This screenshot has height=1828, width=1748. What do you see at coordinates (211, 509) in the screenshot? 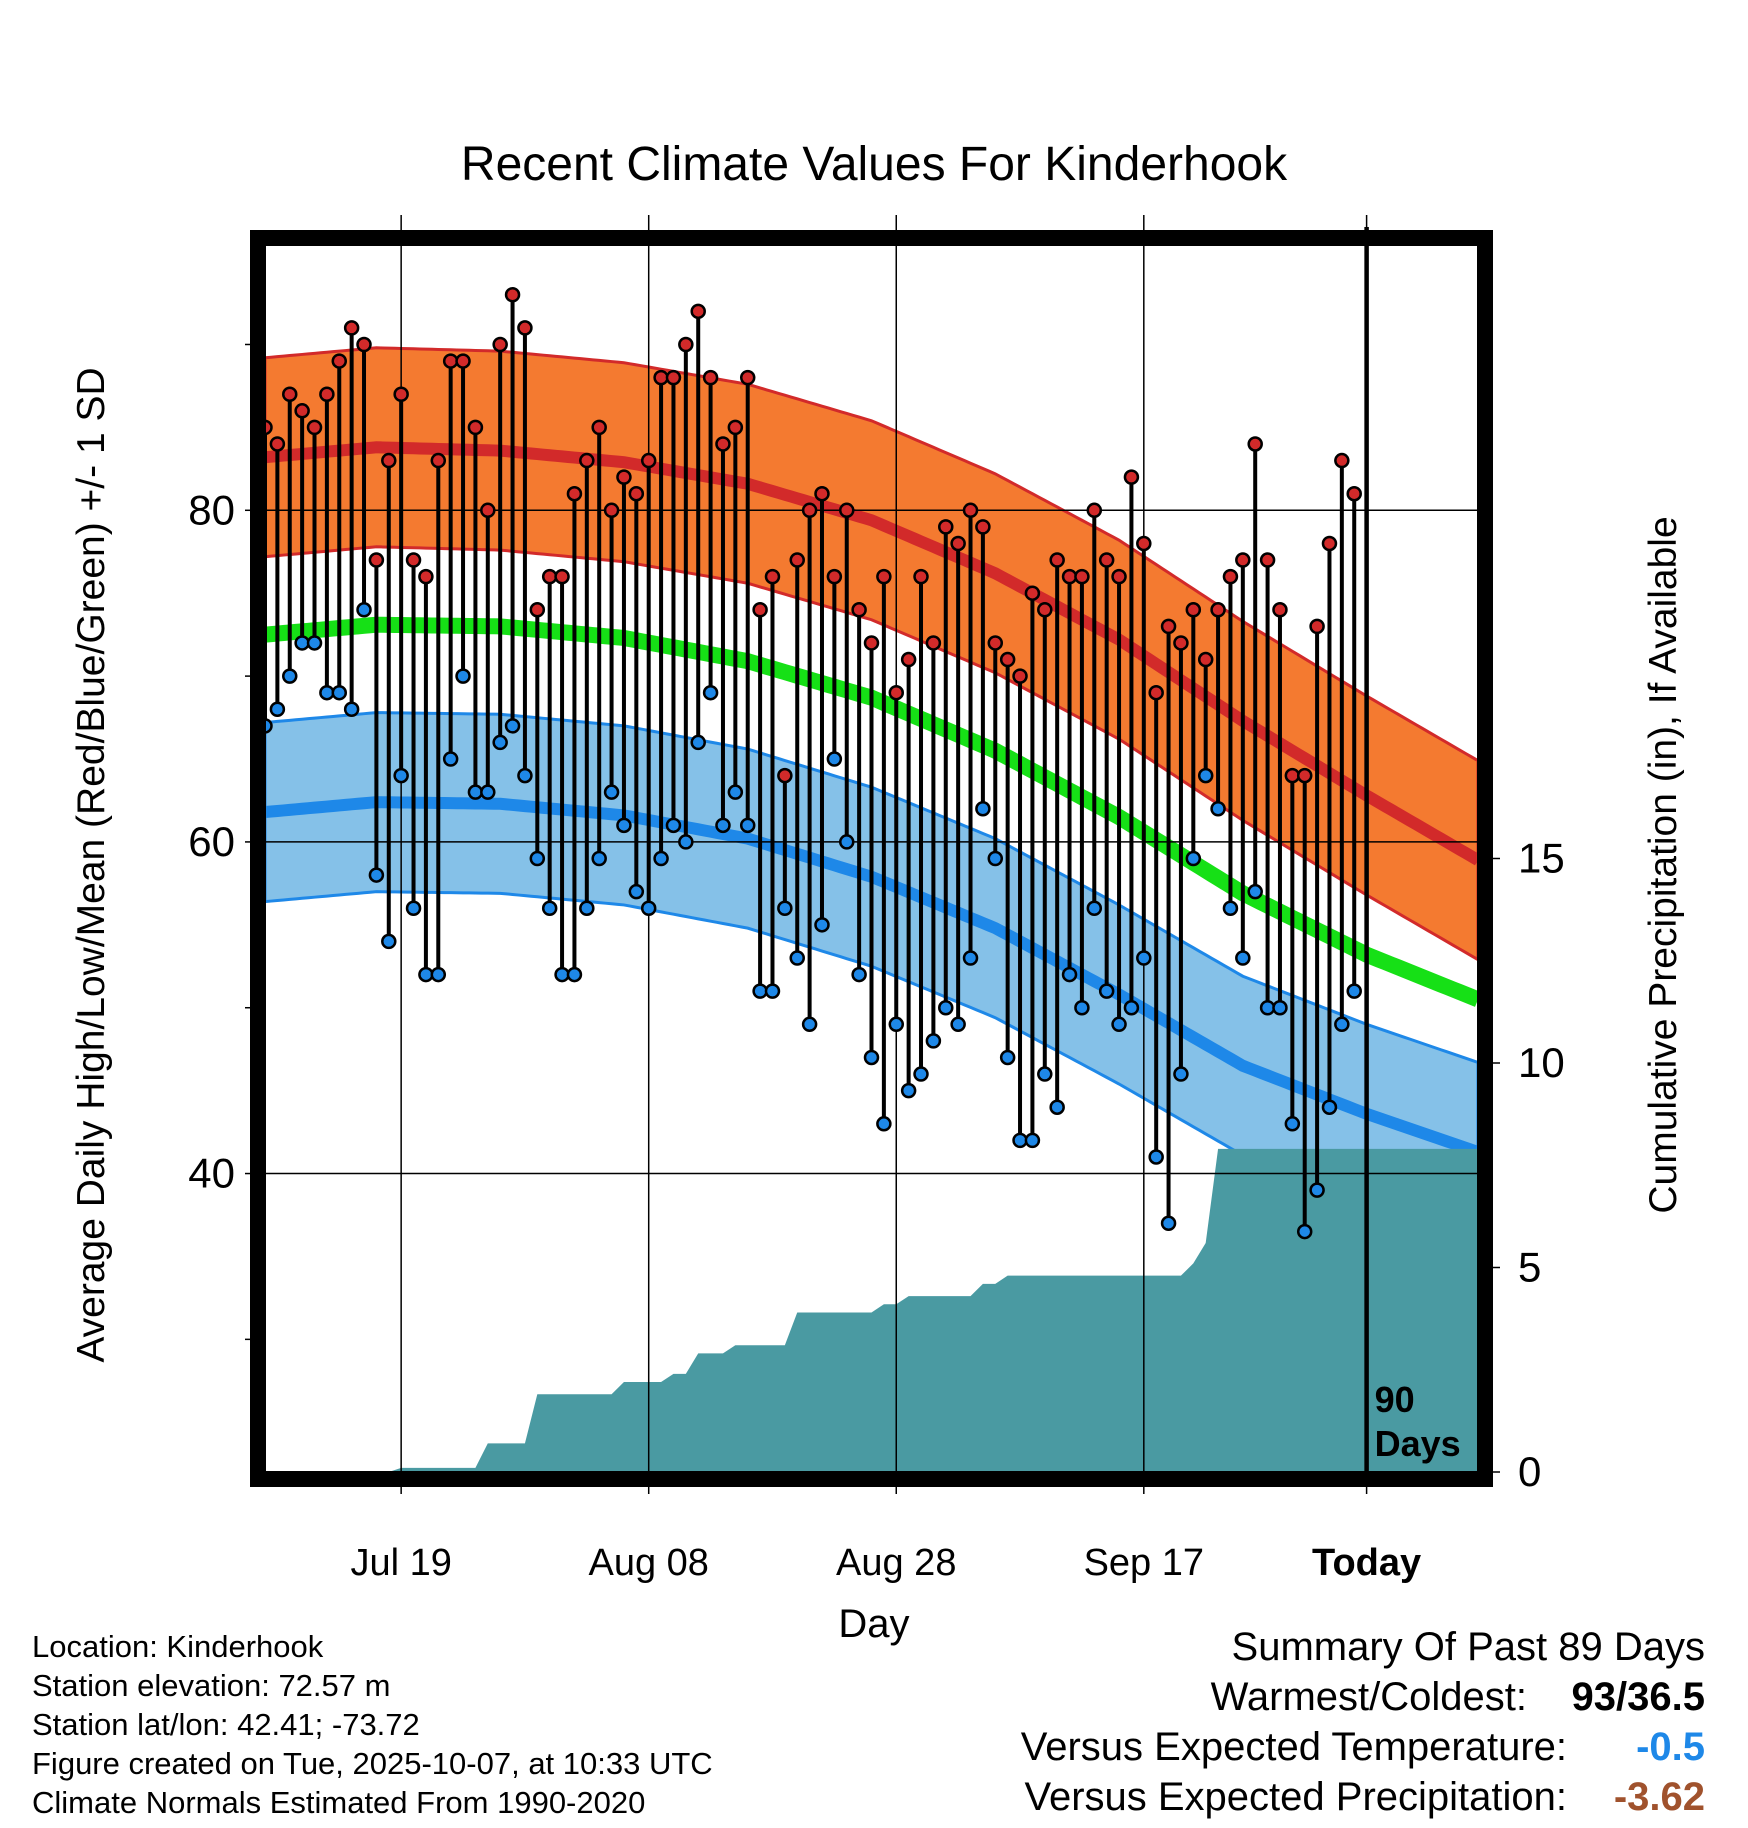
I see `y-tick-label: 80` at bounding box center [211, 509].